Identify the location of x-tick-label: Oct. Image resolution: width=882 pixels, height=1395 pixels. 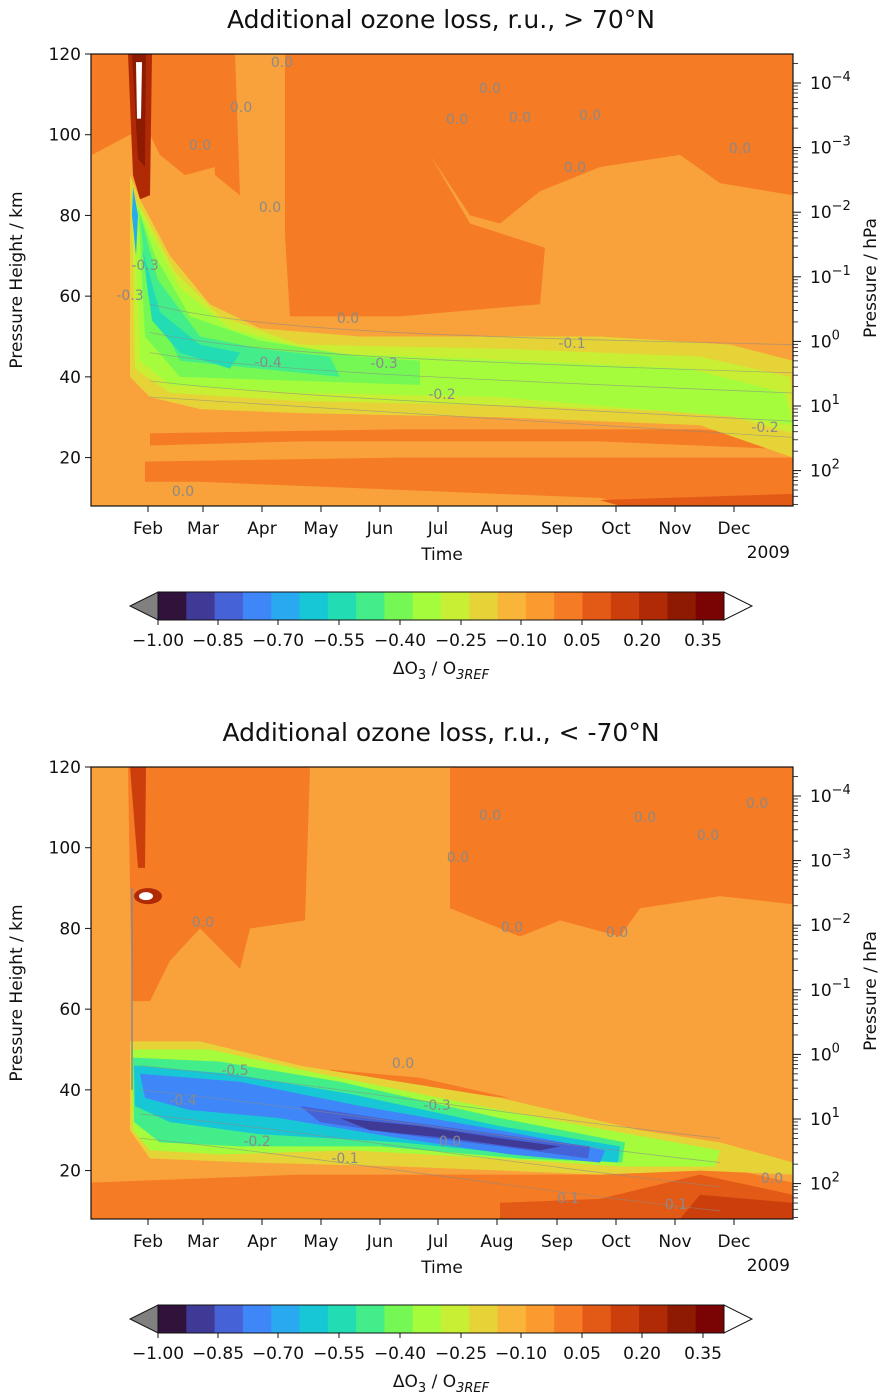
(616, 1242).